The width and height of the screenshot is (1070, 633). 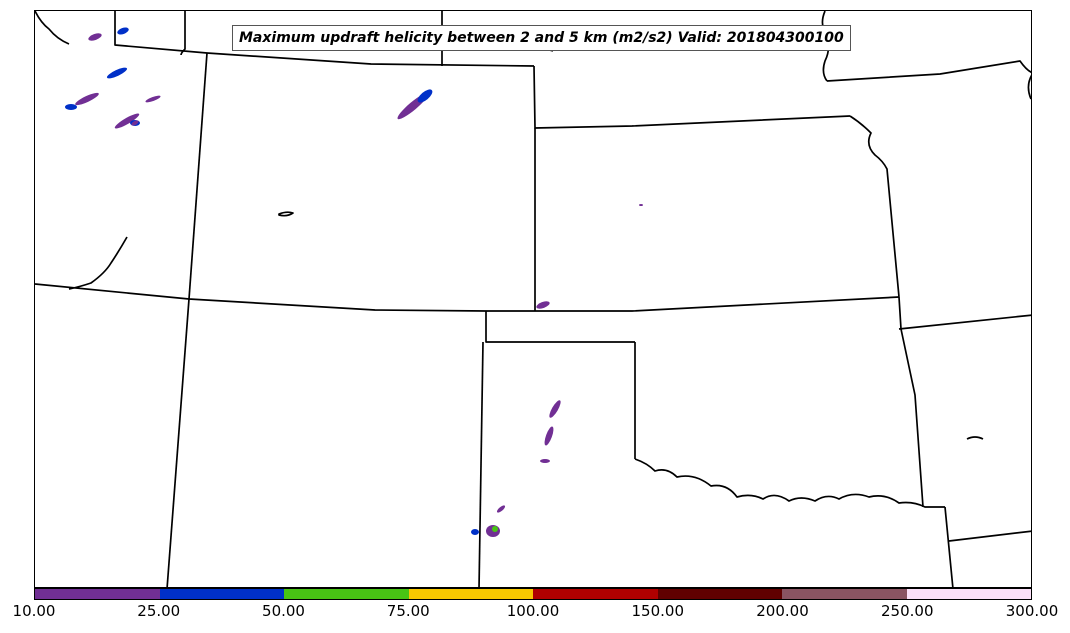 I want to click on colorbar-tick-label: 10.00, so click(x=34, y=611).